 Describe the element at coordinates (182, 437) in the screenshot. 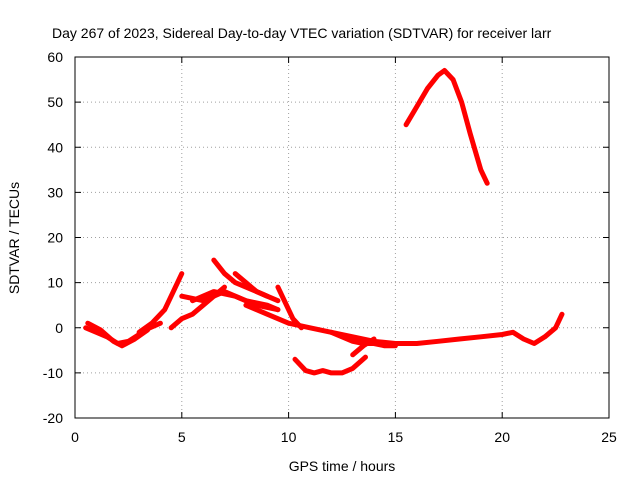

I see `x-tick-label: 5` at that location.